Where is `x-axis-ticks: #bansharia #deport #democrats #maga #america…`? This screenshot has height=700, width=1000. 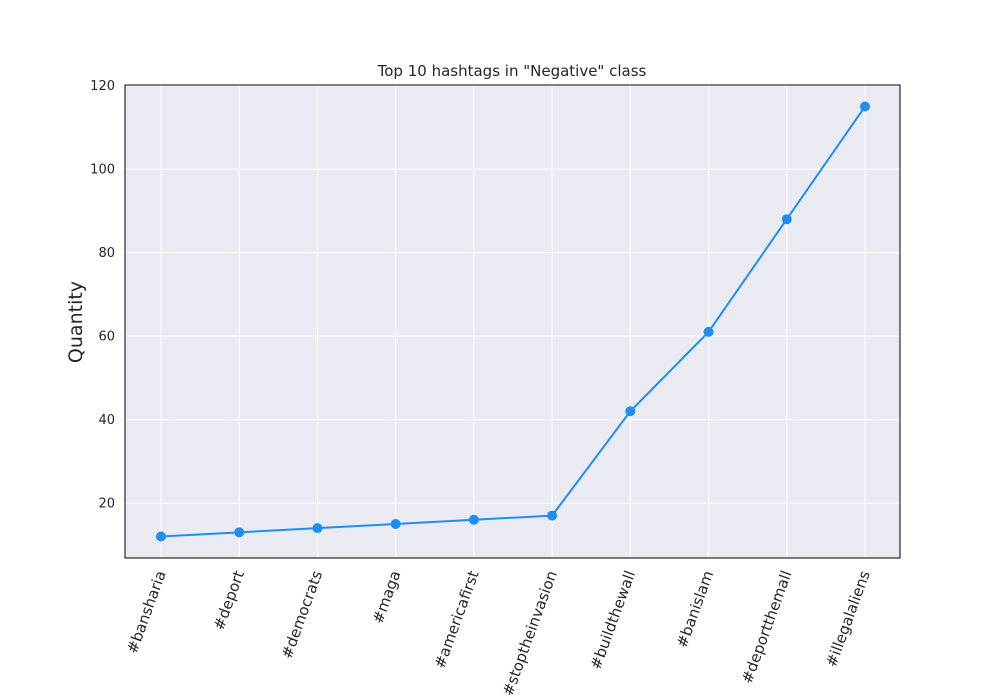 x-axis-ticks: #bansharia #deport #democrats #maga #america… is located at coordinates (498, 633).